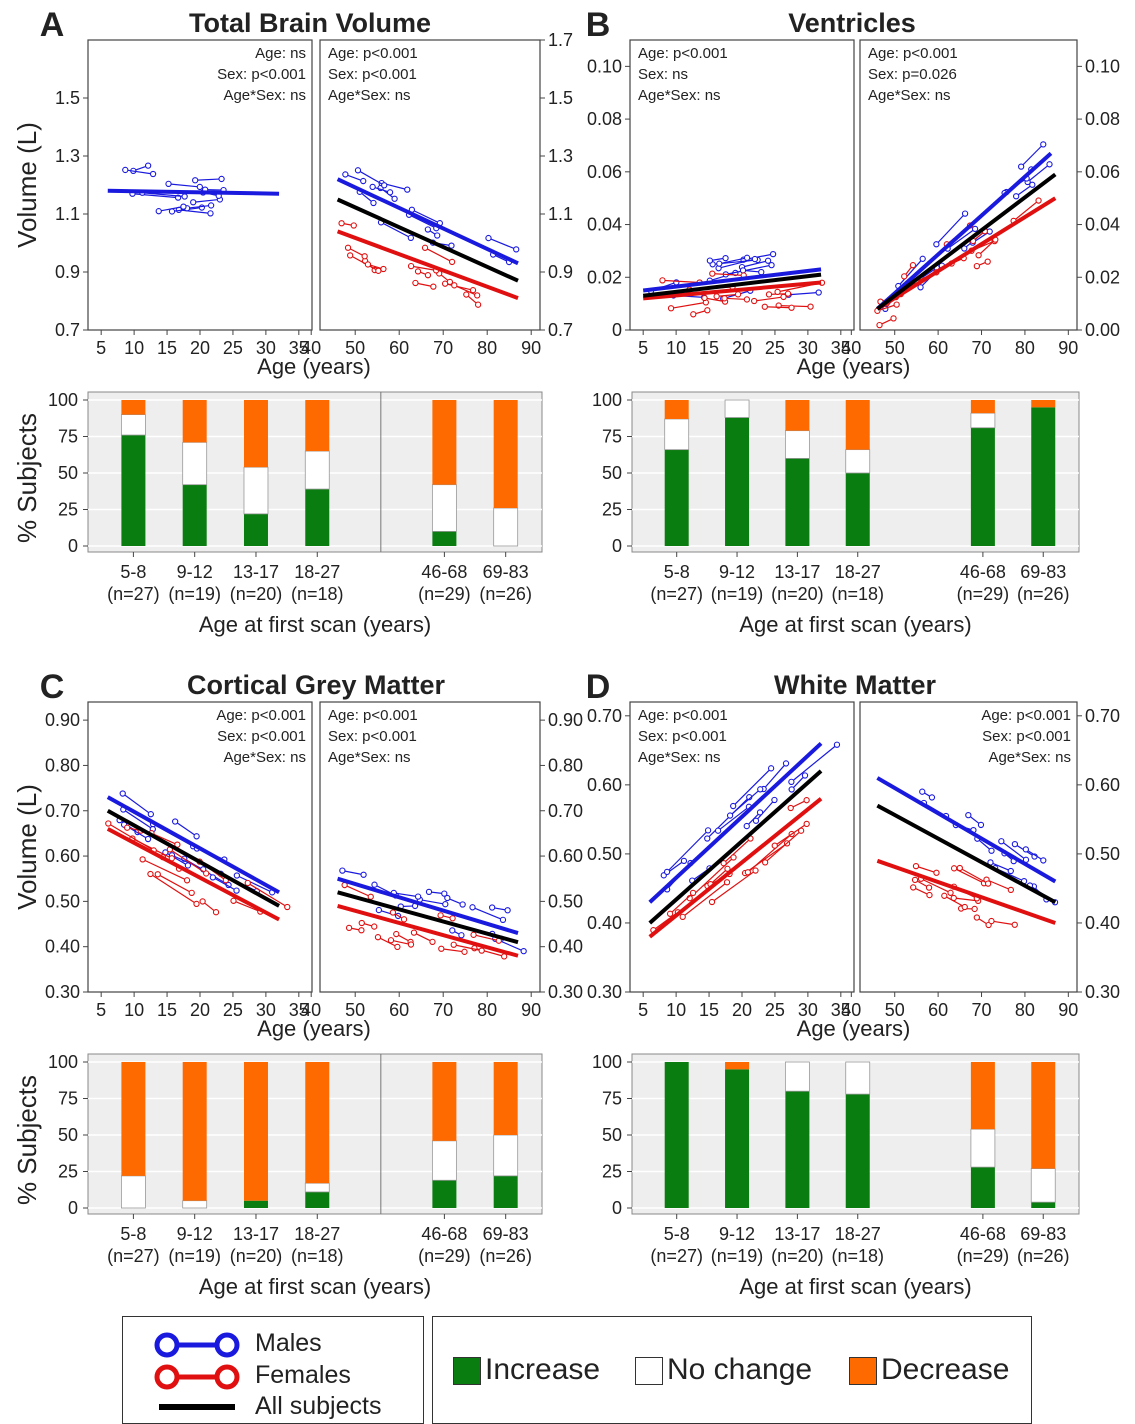 The width and height of the screenshot is (1135, 1424). What do you see at coordinates (1102, 716) in the screenshot?
I see `y-tick-label: 0.70` at bounding box center [1102, 716].